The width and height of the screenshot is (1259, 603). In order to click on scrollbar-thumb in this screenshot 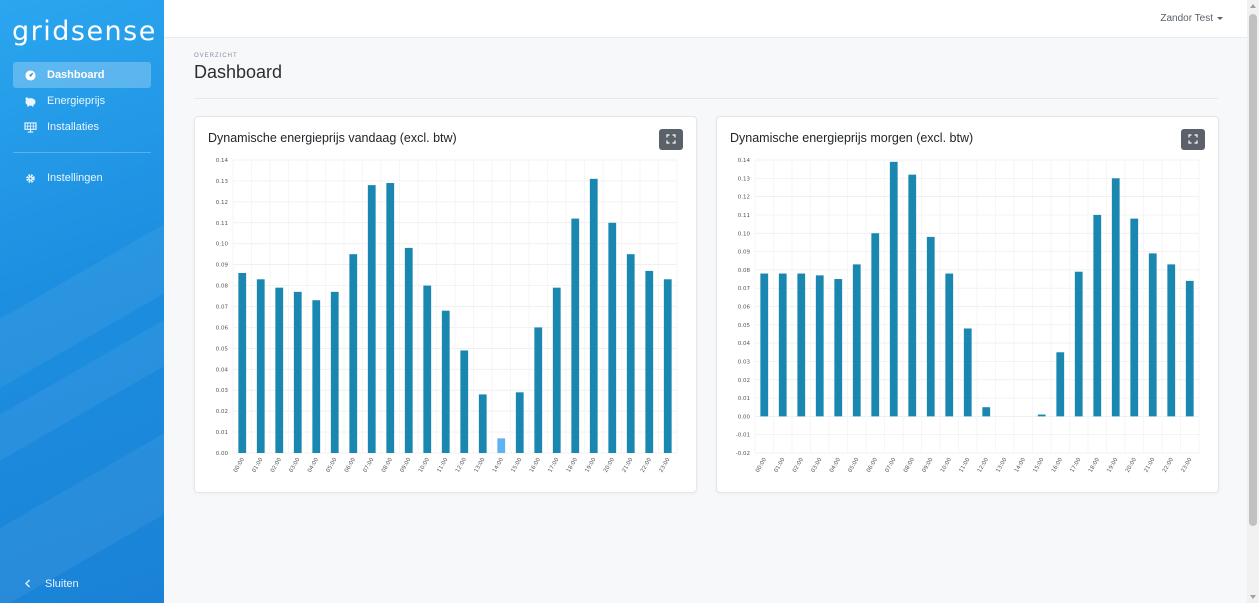, I will do `click(1253, 270)`.